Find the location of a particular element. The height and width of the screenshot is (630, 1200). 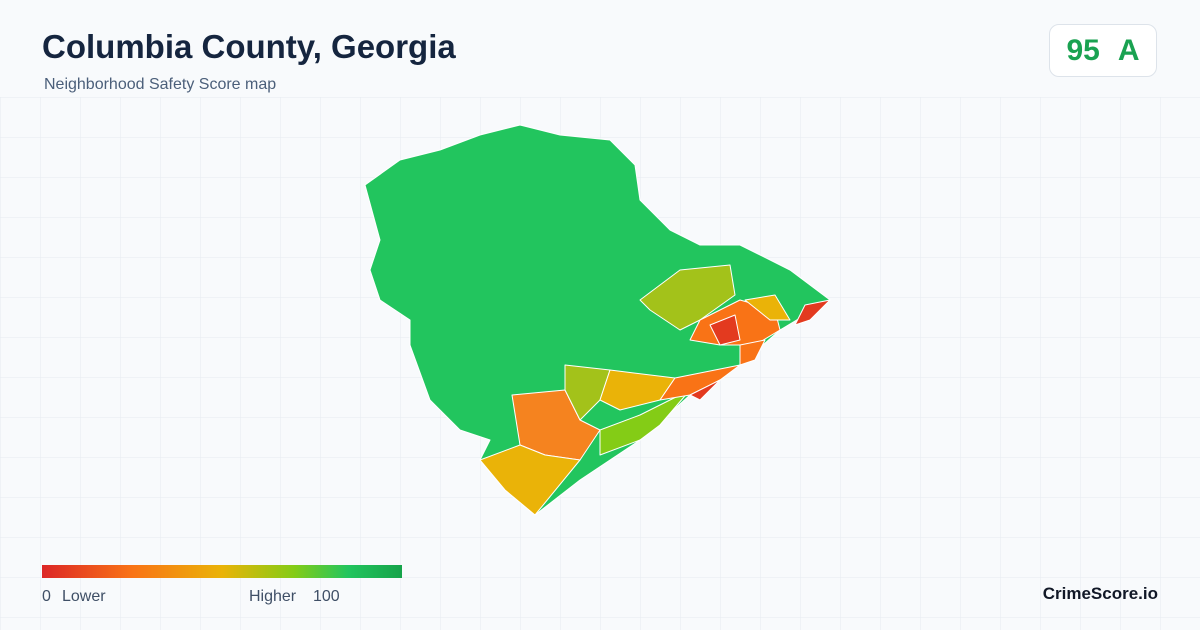

title: Columbia County, Georgia is located at coordinates (249, 46).